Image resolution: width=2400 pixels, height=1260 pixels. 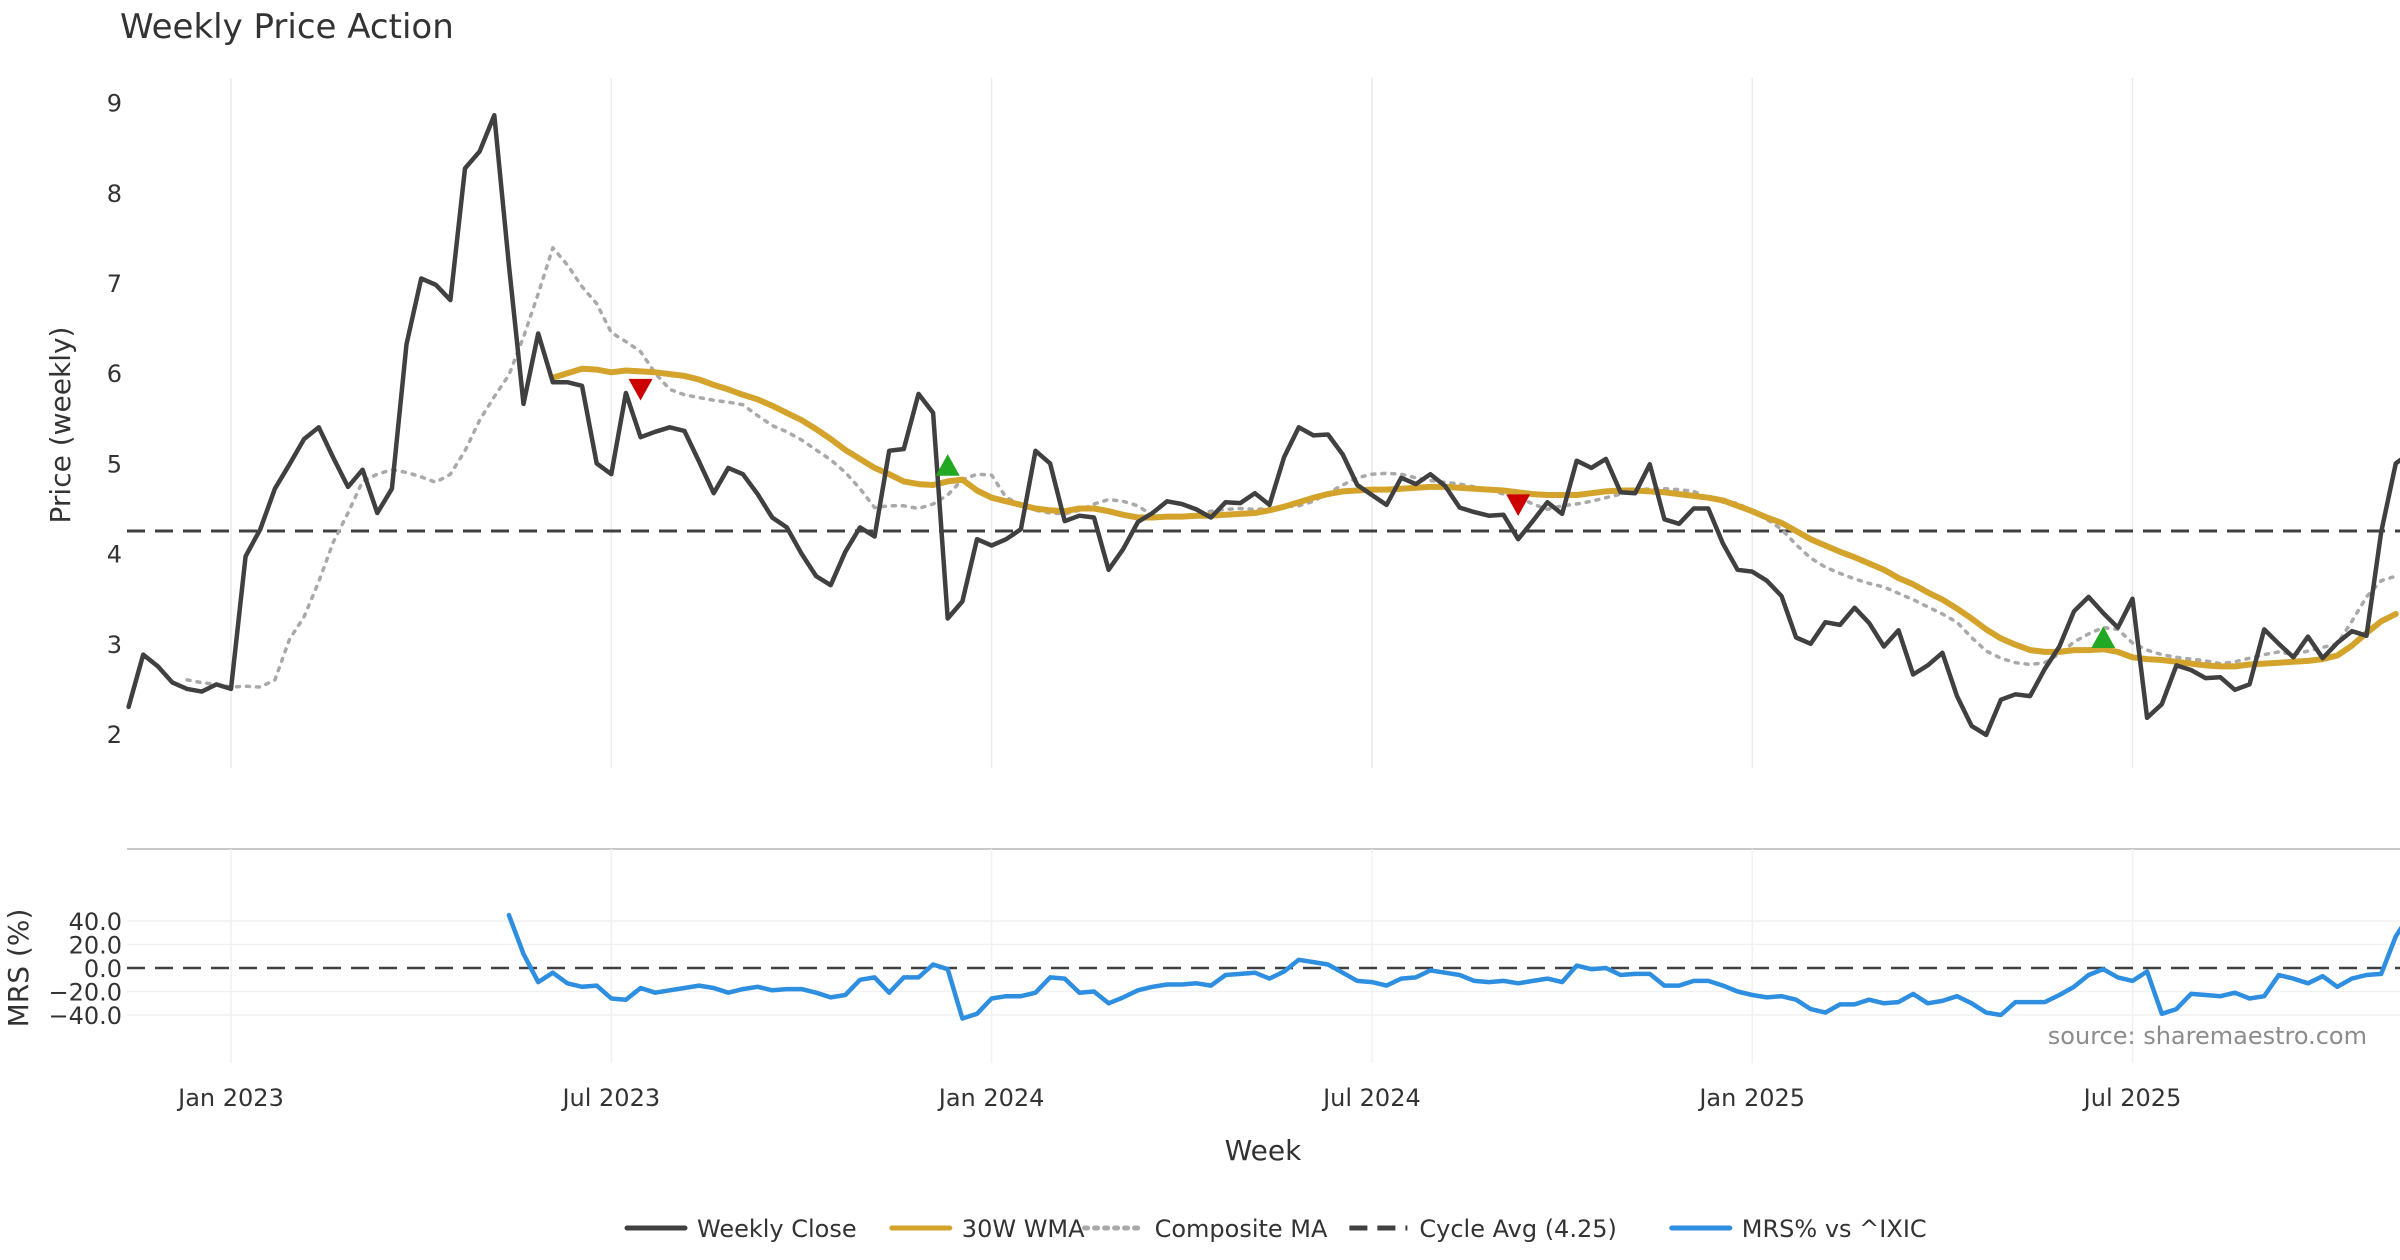 What do you see at coordinates (114, 645) in the screenshot?
I see `price-y-tick-label: 3` at bounding box center [114, 645].